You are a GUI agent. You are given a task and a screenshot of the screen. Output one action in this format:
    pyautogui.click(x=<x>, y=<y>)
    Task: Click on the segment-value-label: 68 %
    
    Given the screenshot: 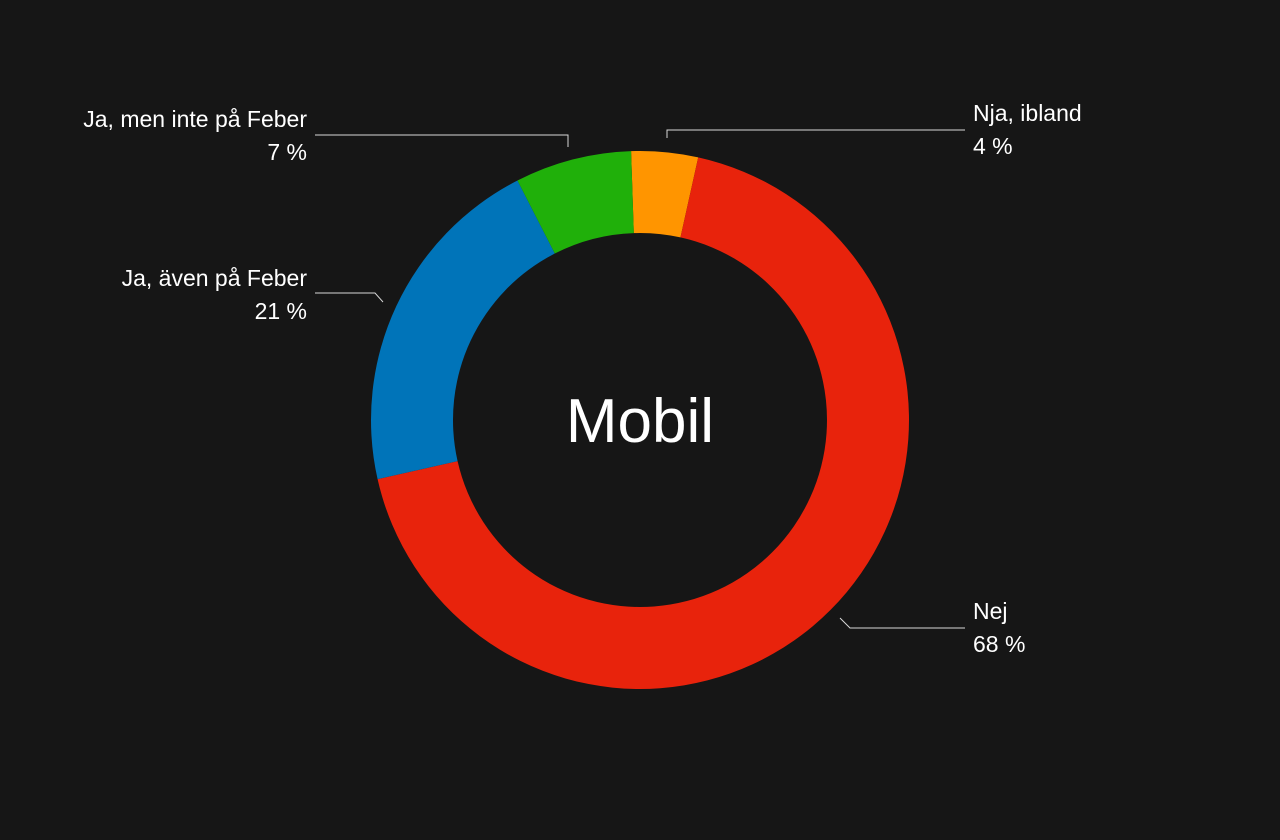 What is the action you would take?
    pyautogui.click(x=999, y=644)
    